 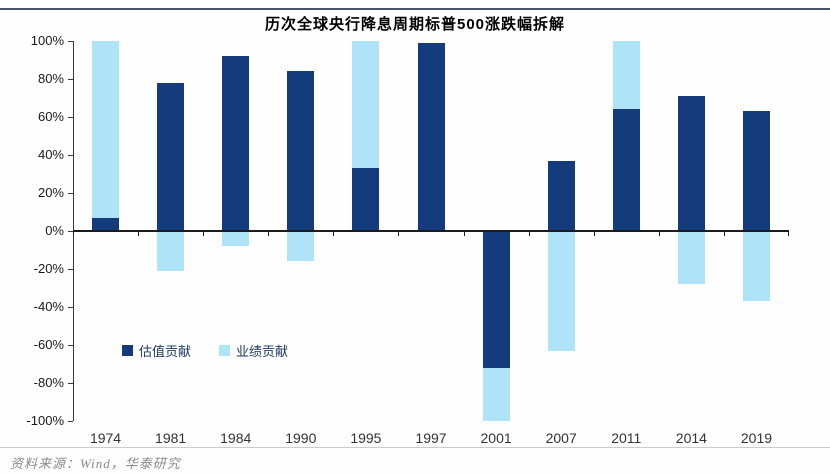 What do you see at coordinates (415, 9) in the screenshot?
I see `top-divider` at bounding box center [415, 9].